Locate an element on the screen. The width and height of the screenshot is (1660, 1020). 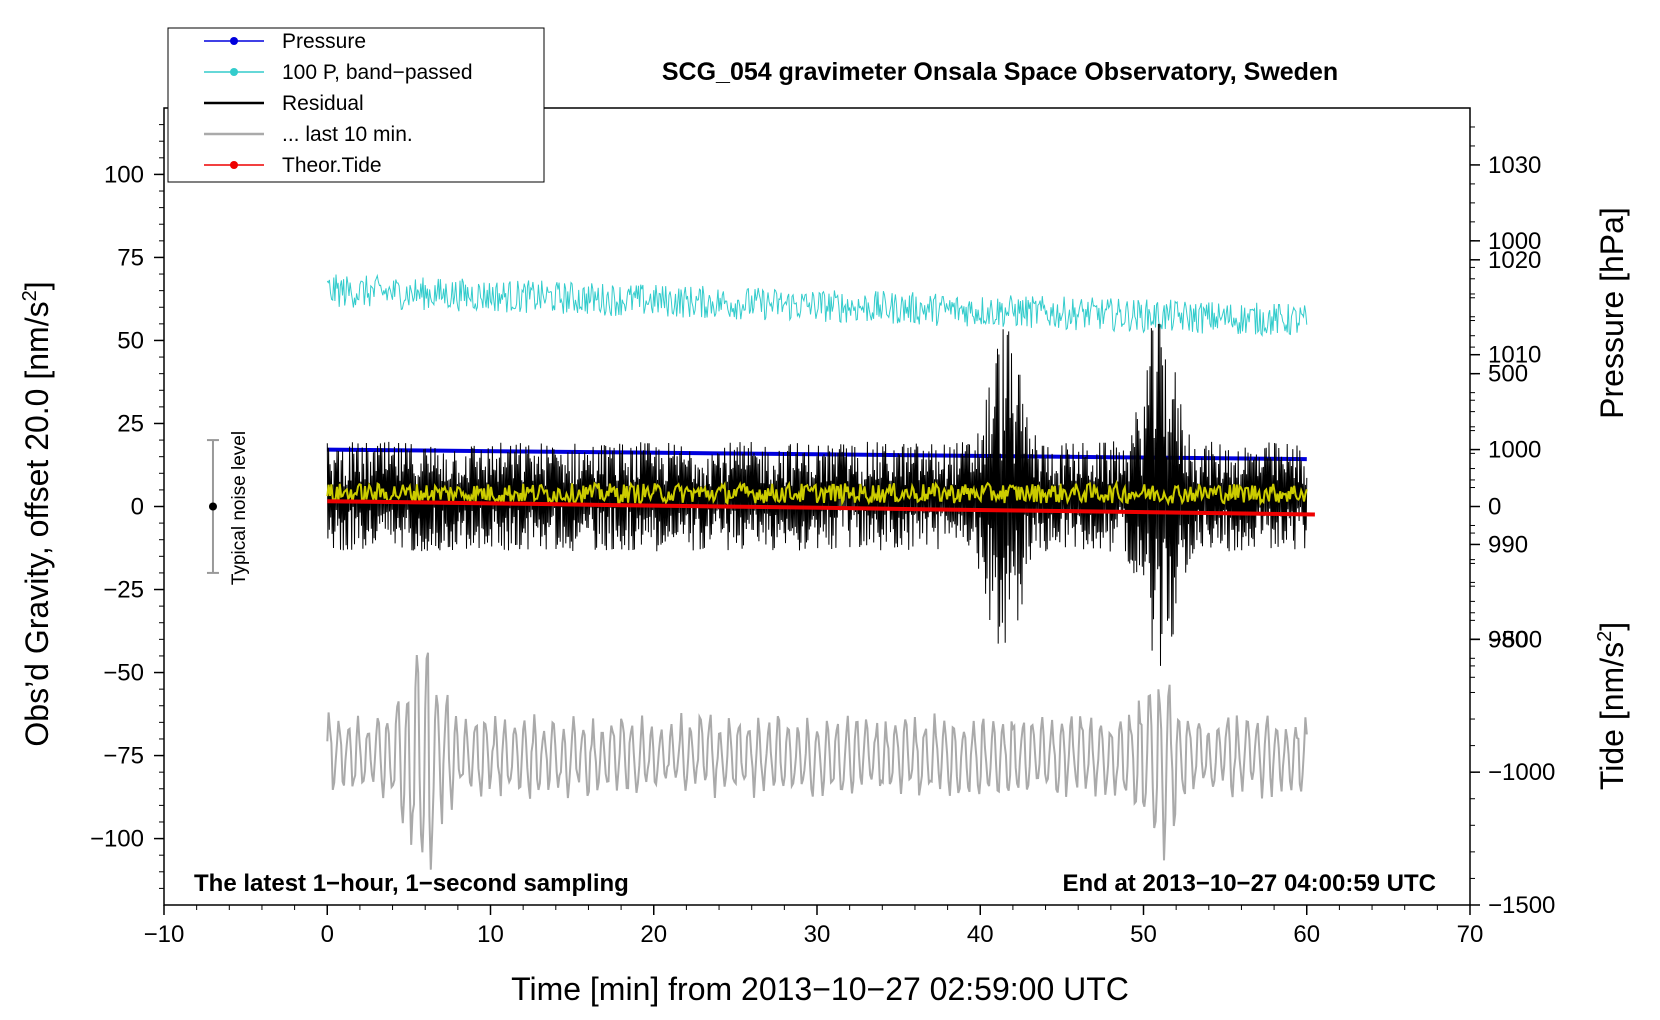
y-left-tick-label: −25 is located at coordinates (123, 590).